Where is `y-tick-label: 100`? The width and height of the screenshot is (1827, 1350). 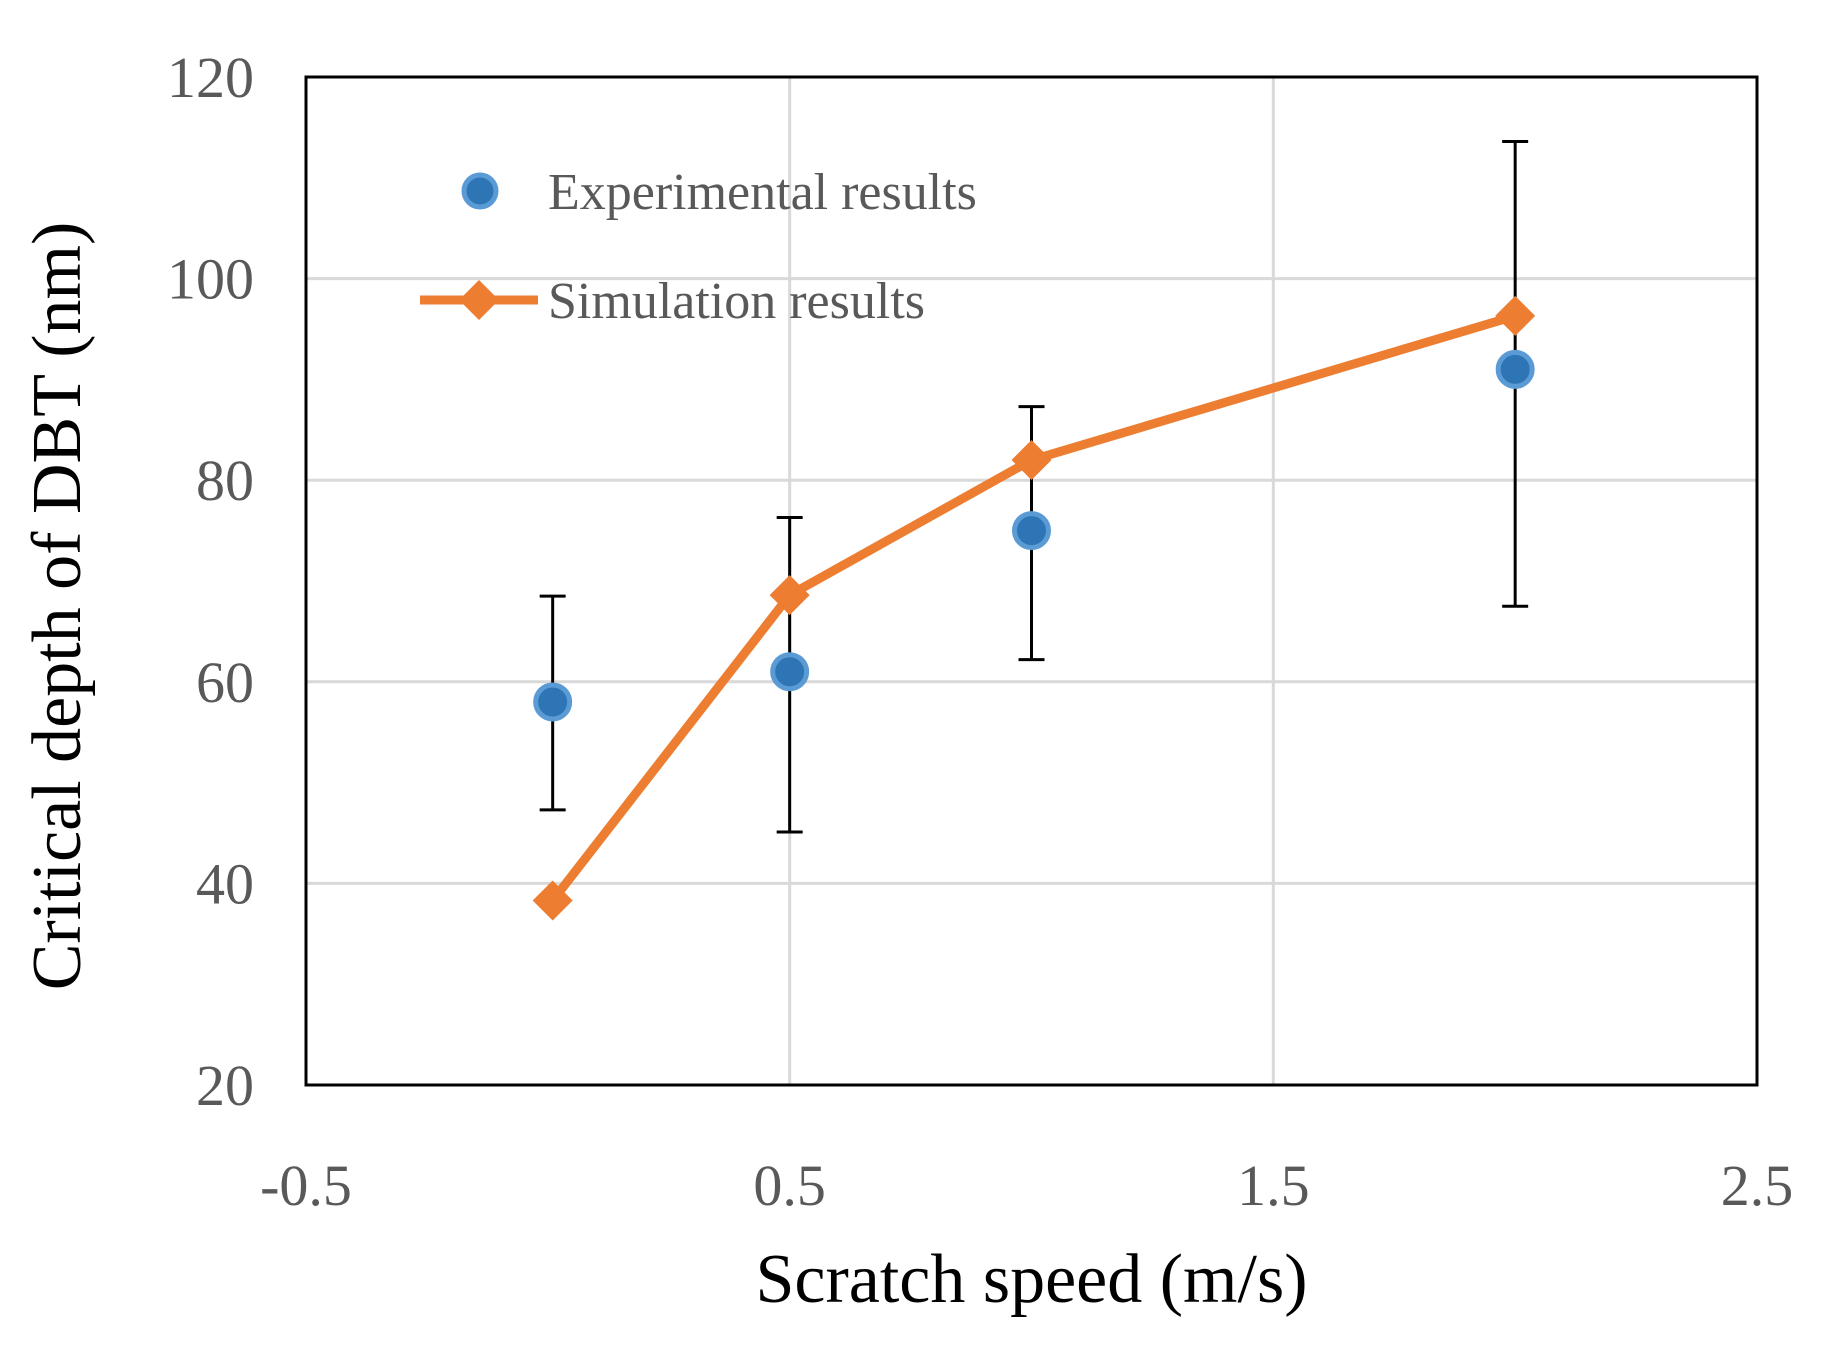
y-tick-label: 100 is located at coordinates (210, 279).